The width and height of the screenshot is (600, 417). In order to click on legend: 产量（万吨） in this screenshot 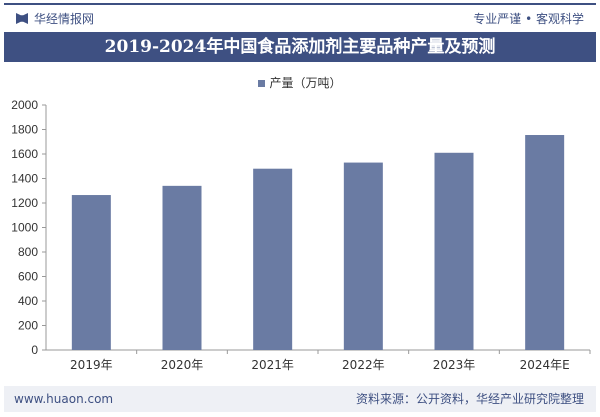, I will do `click(300, 82)`.